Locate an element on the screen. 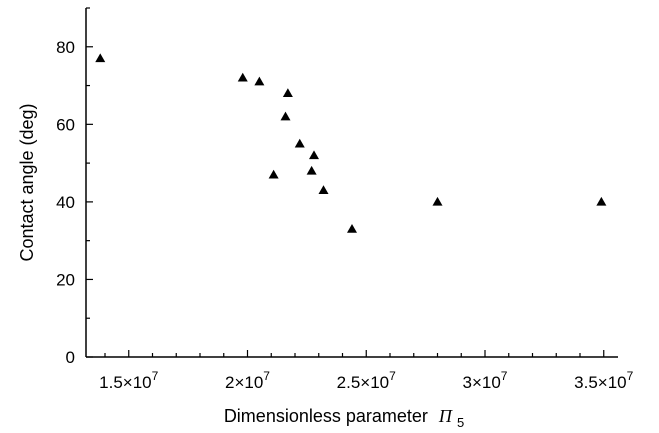 The width and height of the screenshot is (659, 433). x-tick-label: 2×10⁷ is located at coordinates (247, 380).